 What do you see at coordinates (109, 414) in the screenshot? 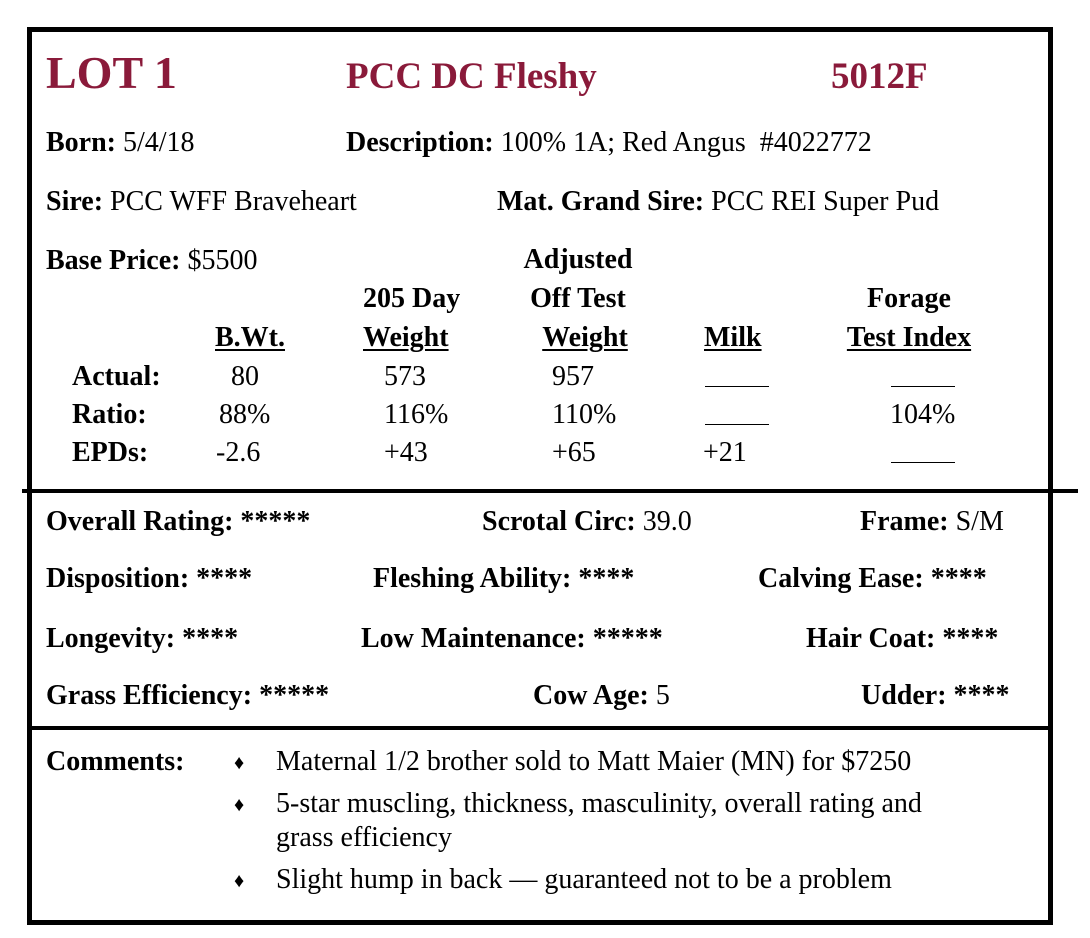
I see `row-ratio-label: Ratio:` at bounding box center [109, 414].